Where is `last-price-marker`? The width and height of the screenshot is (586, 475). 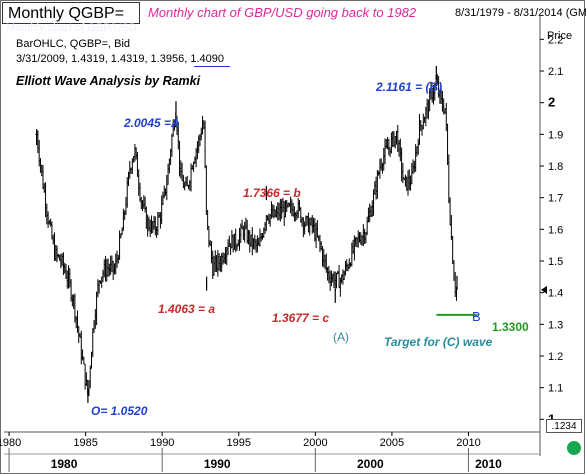 last-price-marker is located at coordinates (544, 289).